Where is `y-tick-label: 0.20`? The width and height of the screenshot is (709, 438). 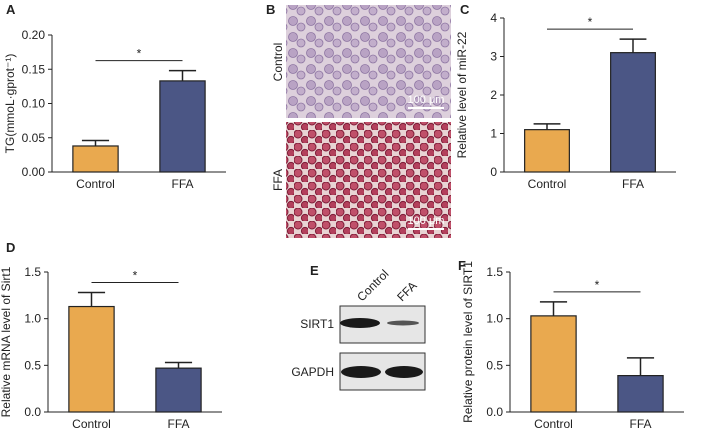 y-tick-label: 0.20 is located at coordinates (34, 35).